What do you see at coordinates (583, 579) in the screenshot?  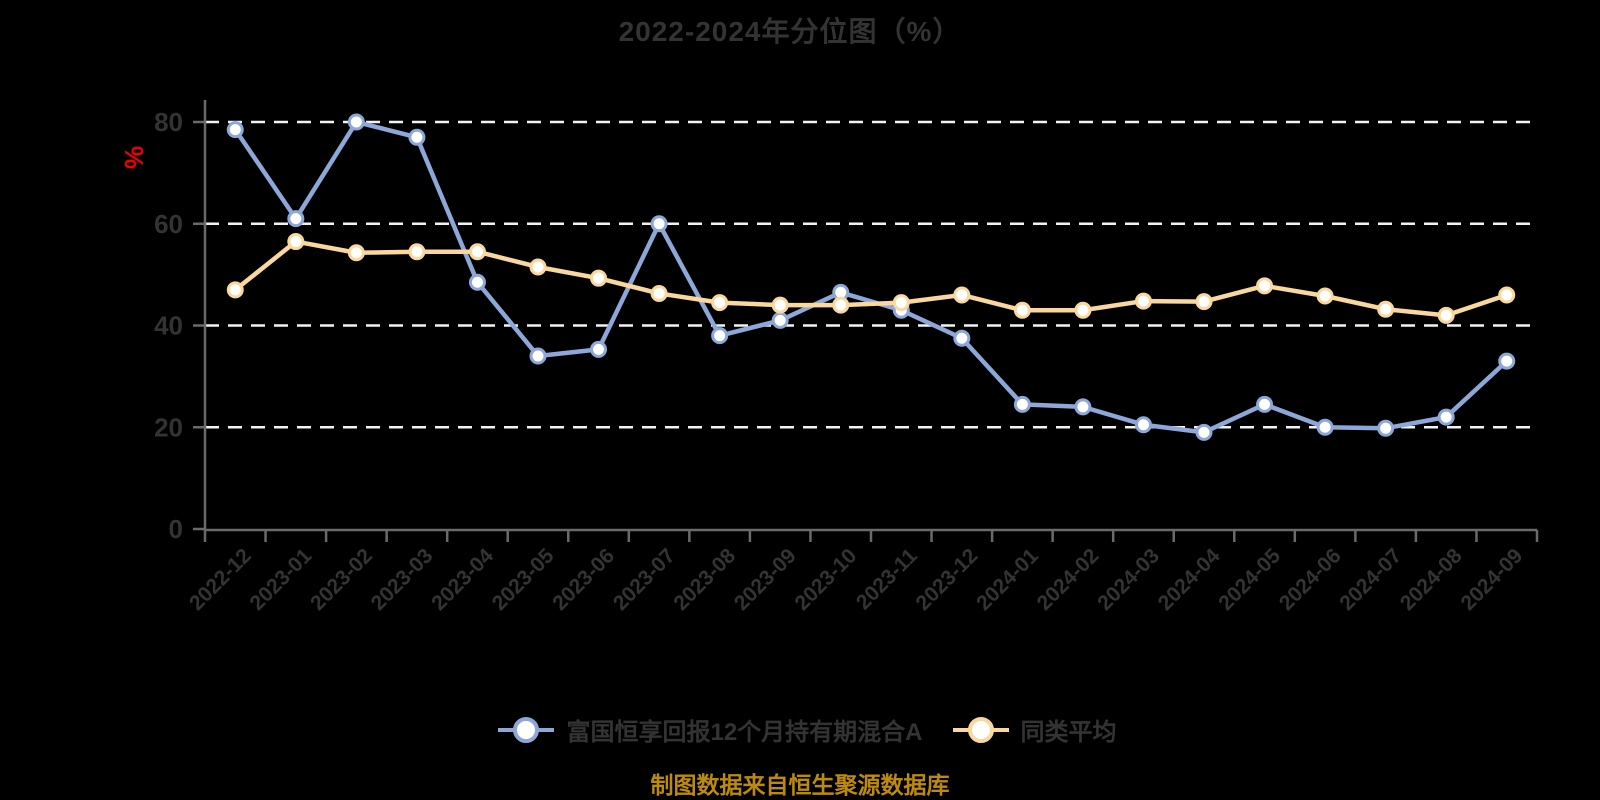 I see `x-axis-label: 2023-06` at bounding box center [583, 579].